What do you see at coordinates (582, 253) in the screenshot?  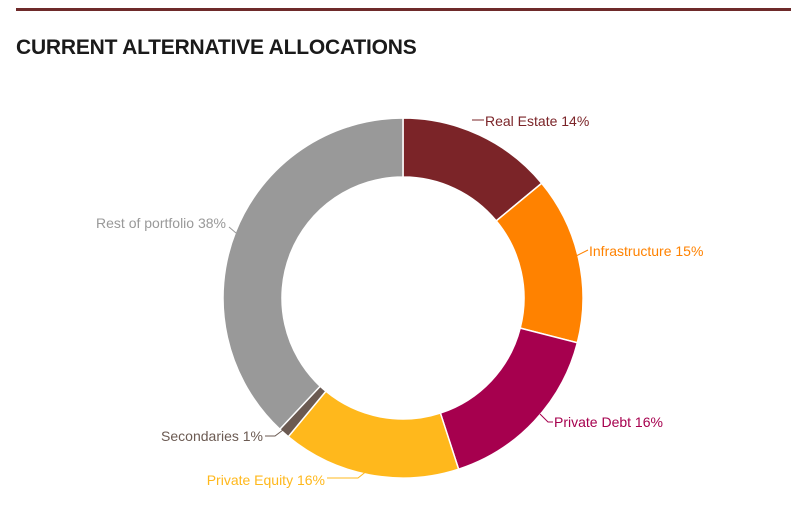 I see `leader-line-infrastructure` at bounding box center [582, 253].